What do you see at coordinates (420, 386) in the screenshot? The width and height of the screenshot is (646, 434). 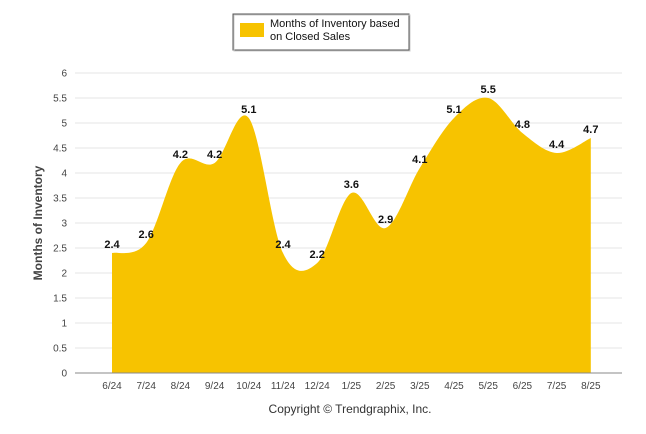 I see `x-tick-label: 3/25` at bounding box center [420, 386].